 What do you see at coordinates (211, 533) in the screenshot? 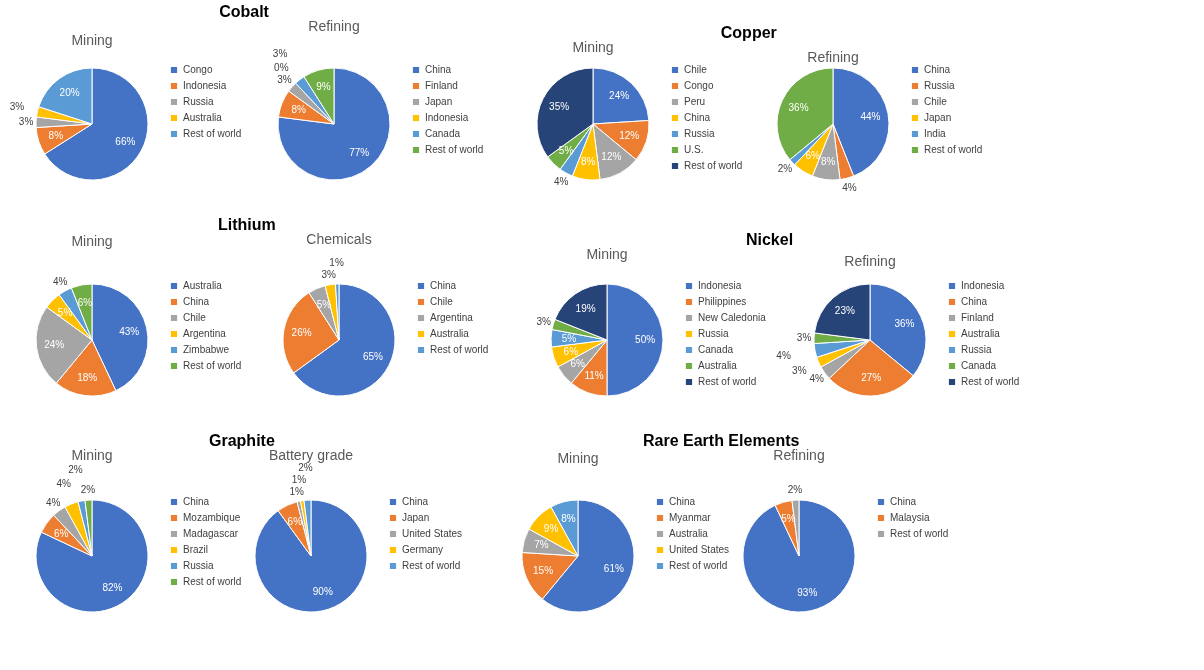
I see `legend-label: Madagascar` at bounding box center [211, 533].